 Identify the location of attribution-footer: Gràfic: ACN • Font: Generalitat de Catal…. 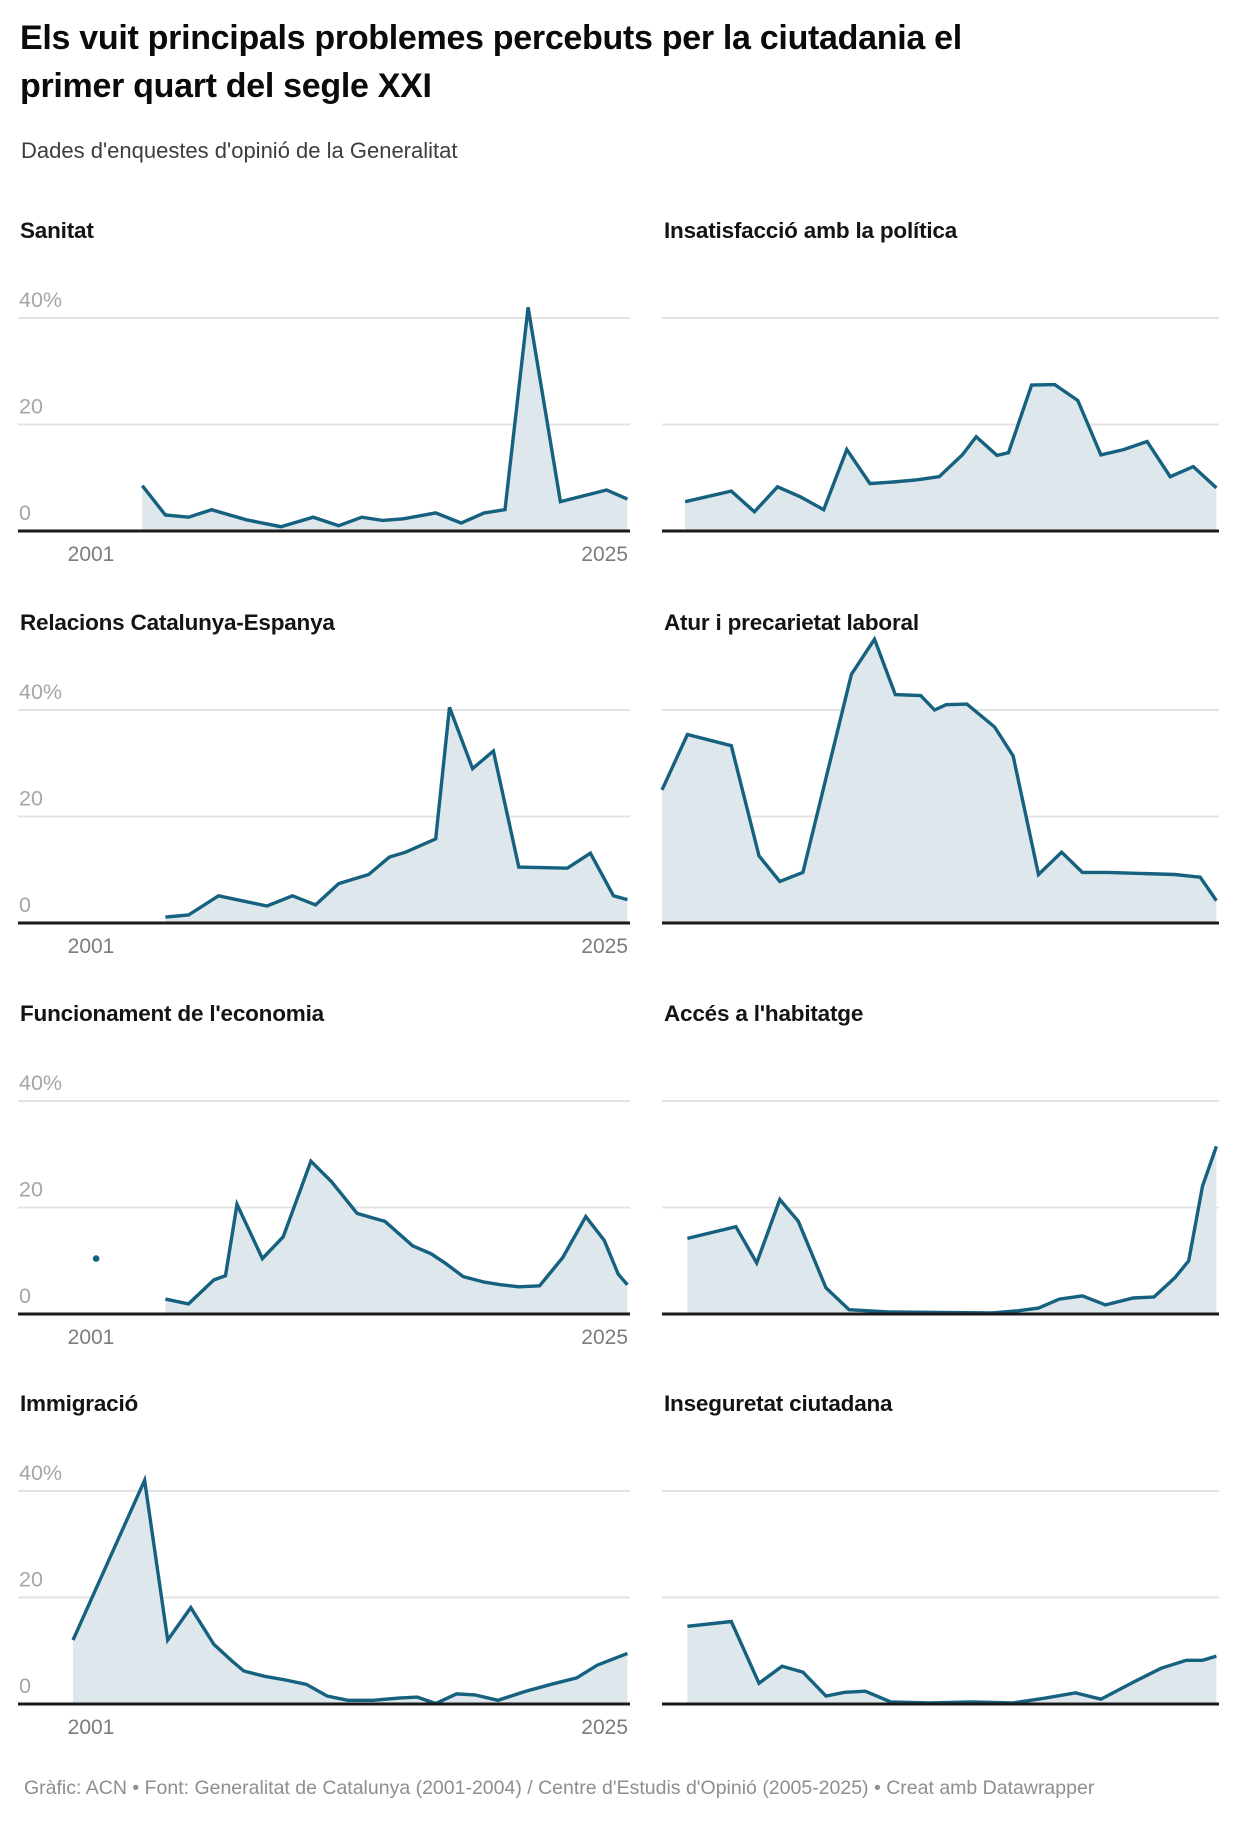
(559, 1788).